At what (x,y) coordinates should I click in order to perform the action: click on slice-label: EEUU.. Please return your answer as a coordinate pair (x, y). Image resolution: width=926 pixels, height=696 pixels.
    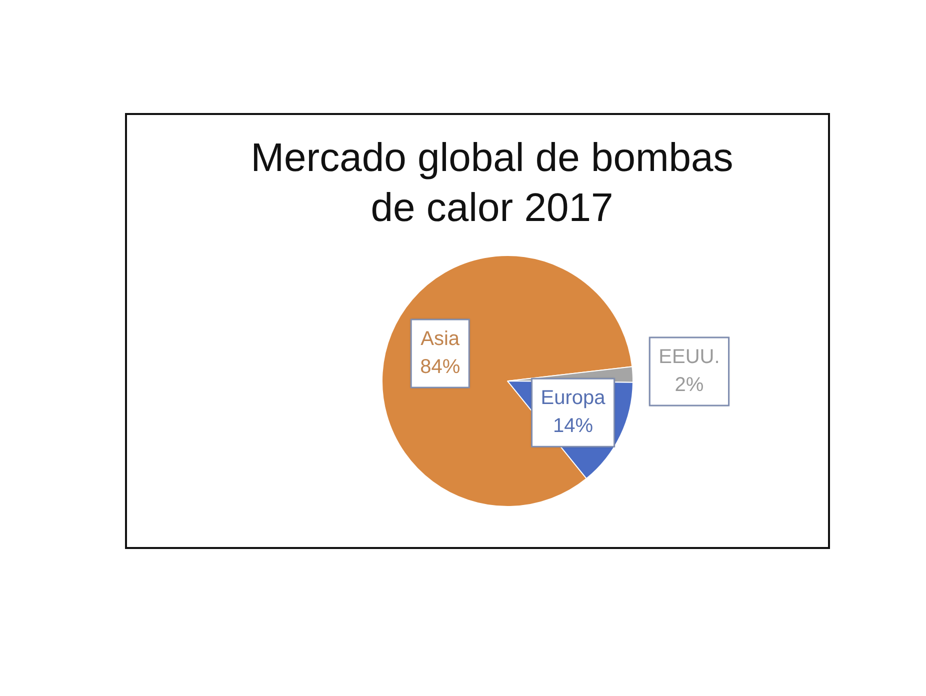
    Looking at the image, I should click on (689, 357).